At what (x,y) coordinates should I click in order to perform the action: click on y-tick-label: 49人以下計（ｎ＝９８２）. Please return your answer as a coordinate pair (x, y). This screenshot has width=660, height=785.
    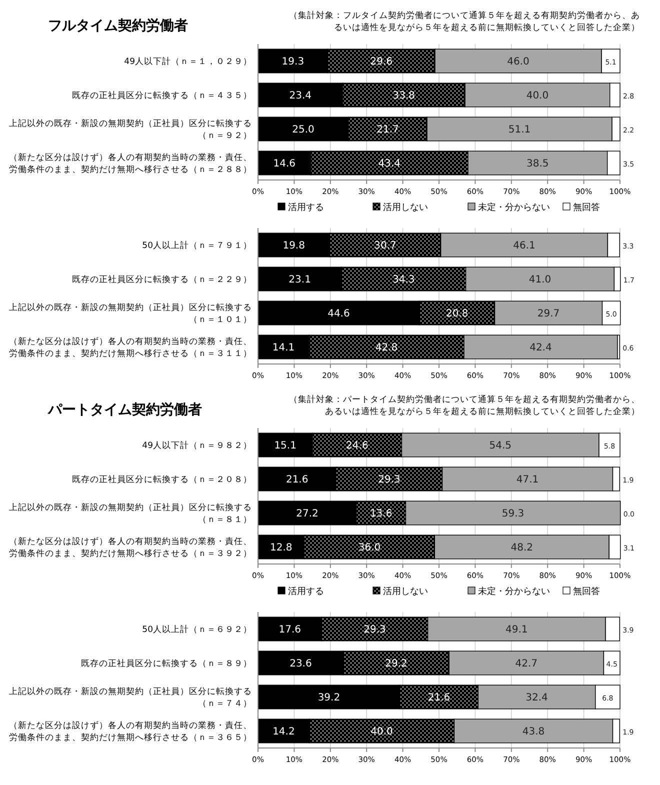
    Looking at the image, I should click on (197, 445).